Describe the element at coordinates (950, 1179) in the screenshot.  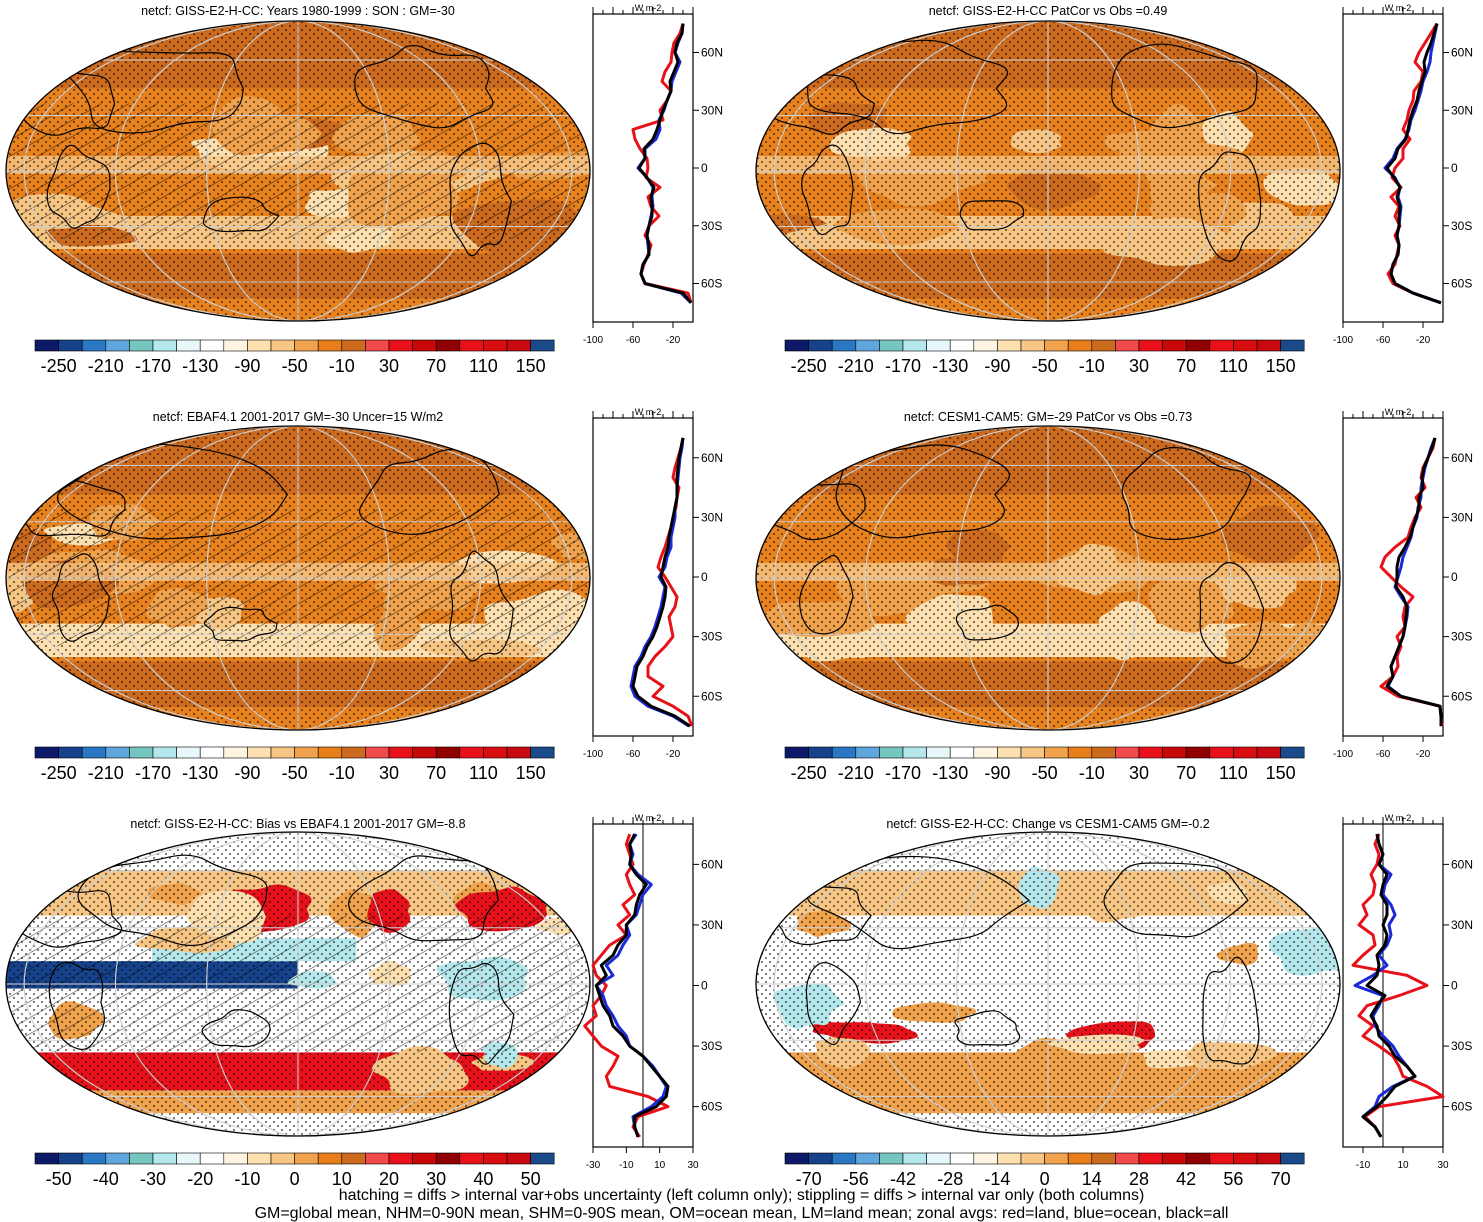
I see `colorbar-tick-label: -28` at that location.